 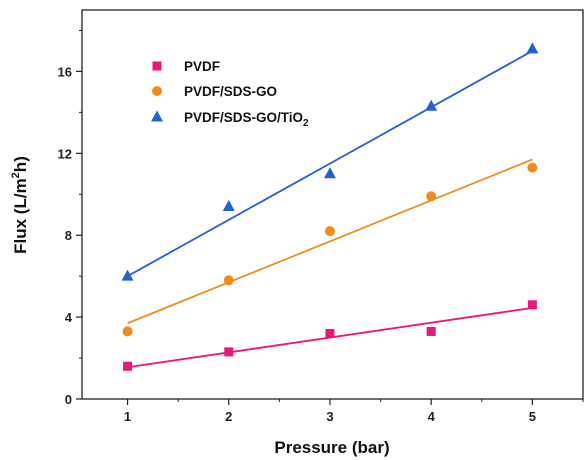 What do you see at coordinates (432, 416) in the screenshot?
I see `x-tick-label: 4` at bounding box center [432, 416].